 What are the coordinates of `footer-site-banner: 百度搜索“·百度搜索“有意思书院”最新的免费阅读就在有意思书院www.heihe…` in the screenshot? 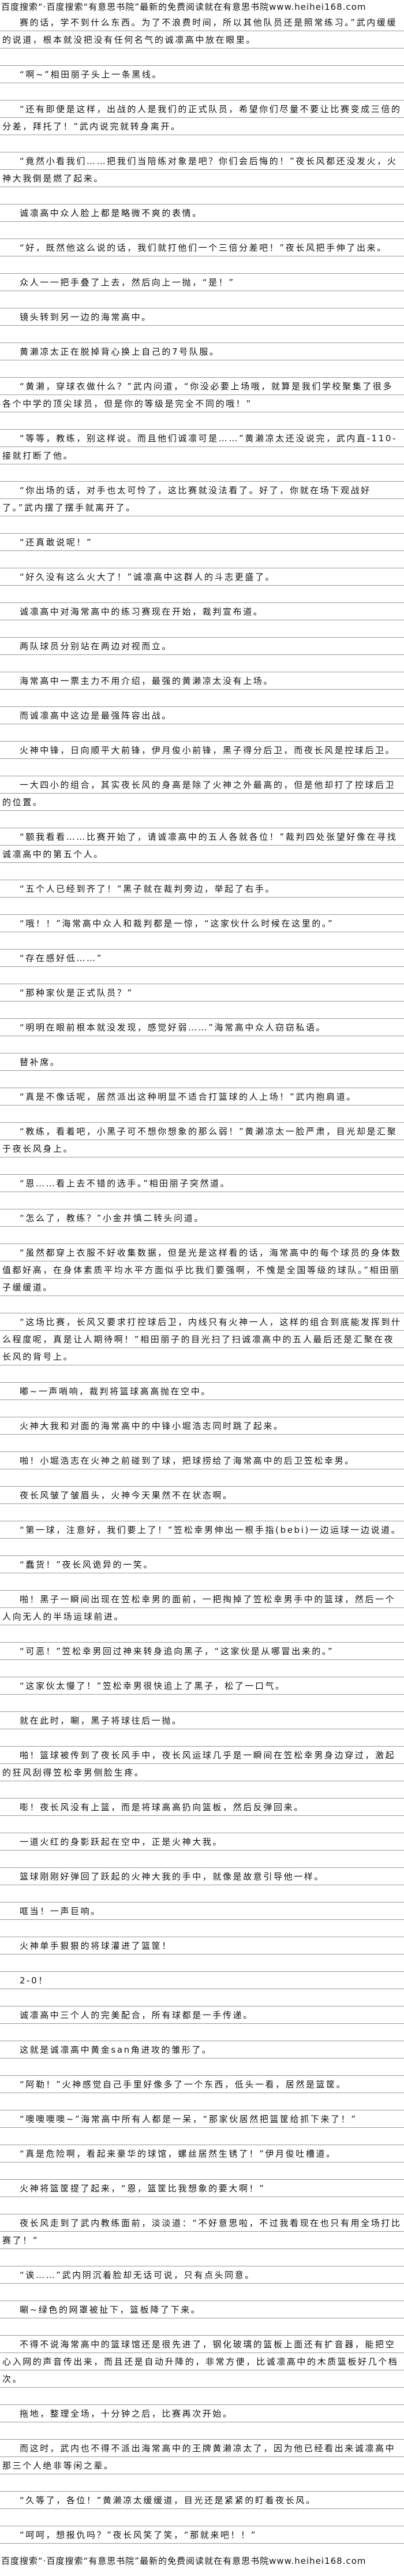 It's located at (184, 2561).